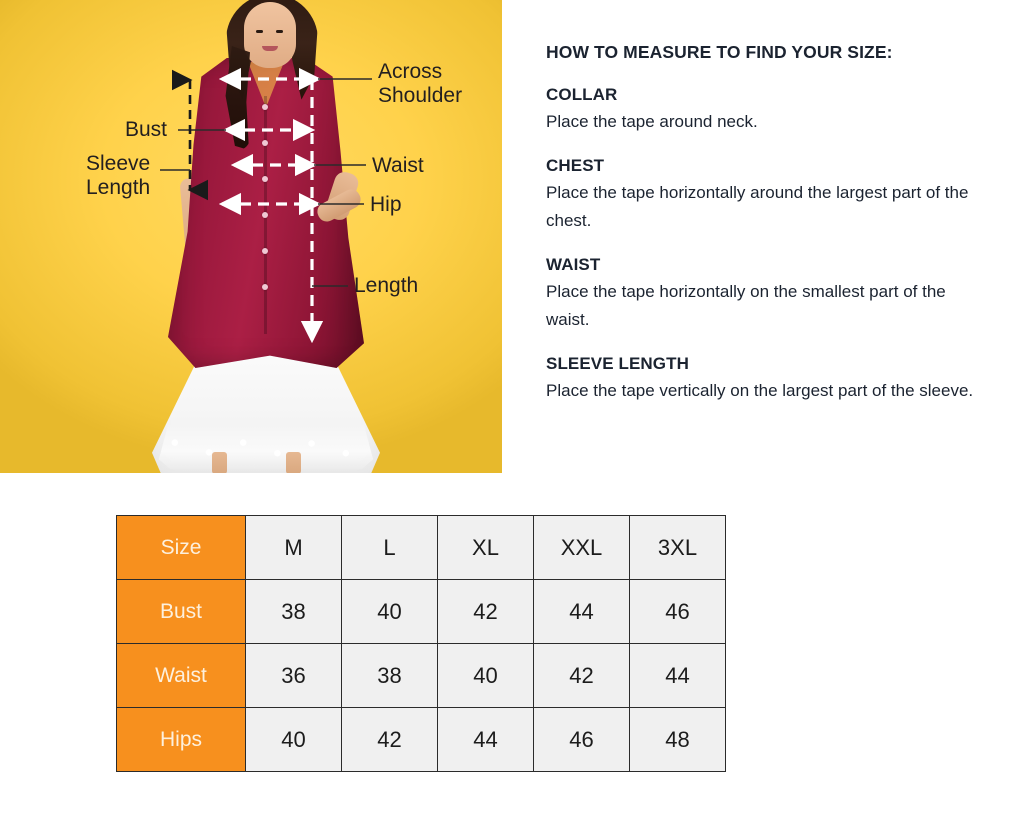 The width and height of the screenshot is (1024, 820). What do you see at coordinates (398, 165) in the screenshot?
I see `label-waist: Waist` at bounding box center [398, 165].